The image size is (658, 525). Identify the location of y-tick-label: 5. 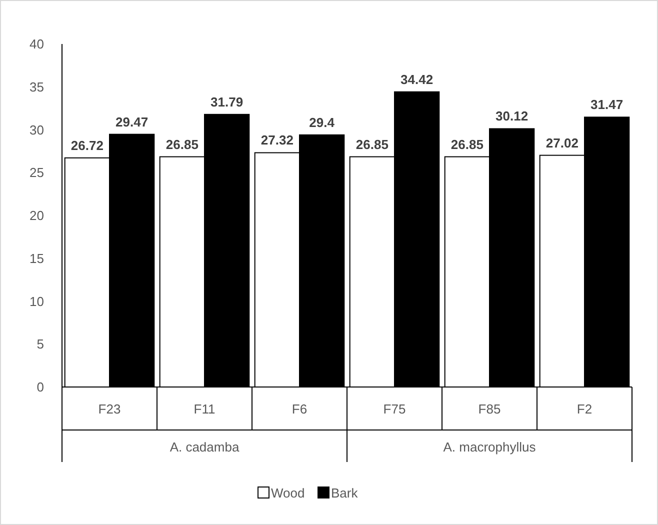
(40, 344).